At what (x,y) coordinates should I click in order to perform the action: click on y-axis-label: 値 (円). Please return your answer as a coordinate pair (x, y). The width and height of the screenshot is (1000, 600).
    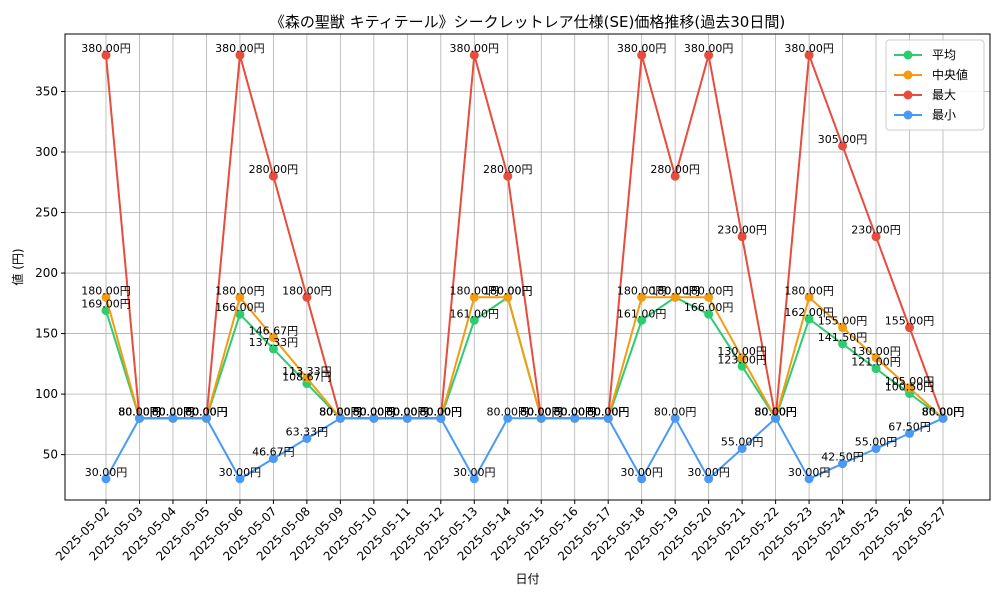
    Looking at the image, I should click on (17, 266).